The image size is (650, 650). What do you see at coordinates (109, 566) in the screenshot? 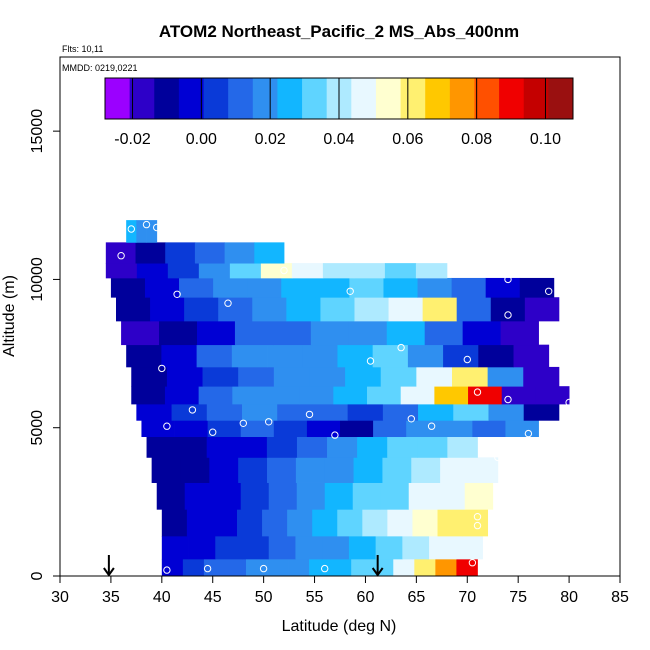
I see `arrow-marker` at bounding box center [109, 566].